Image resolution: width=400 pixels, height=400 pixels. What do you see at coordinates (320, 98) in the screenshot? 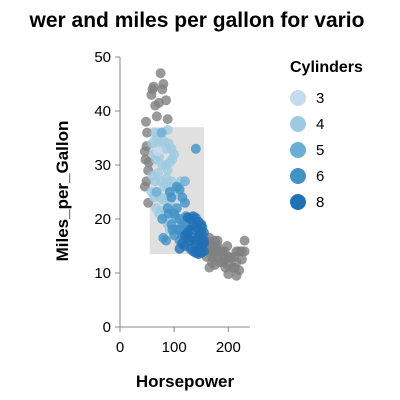
I see `legend-label: 3` at bounding box center [320, 98].